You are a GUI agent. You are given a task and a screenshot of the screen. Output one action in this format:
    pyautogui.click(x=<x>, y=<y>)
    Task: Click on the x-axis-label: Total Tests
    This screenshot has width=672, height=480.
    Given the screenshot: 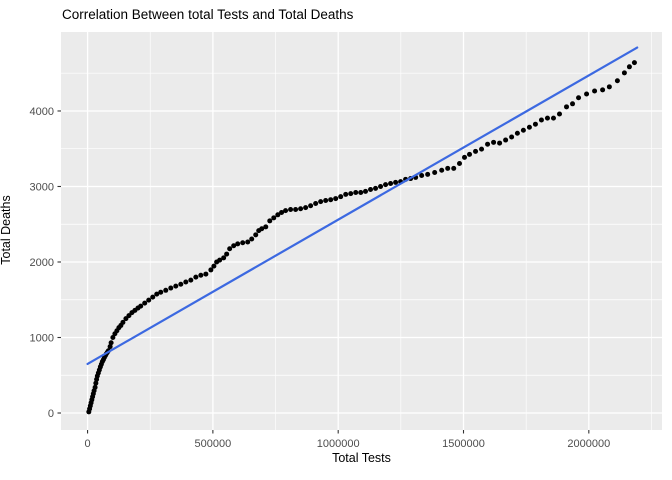 What is the action you would take?
    pyautogui.click(x=361, y=458)
    